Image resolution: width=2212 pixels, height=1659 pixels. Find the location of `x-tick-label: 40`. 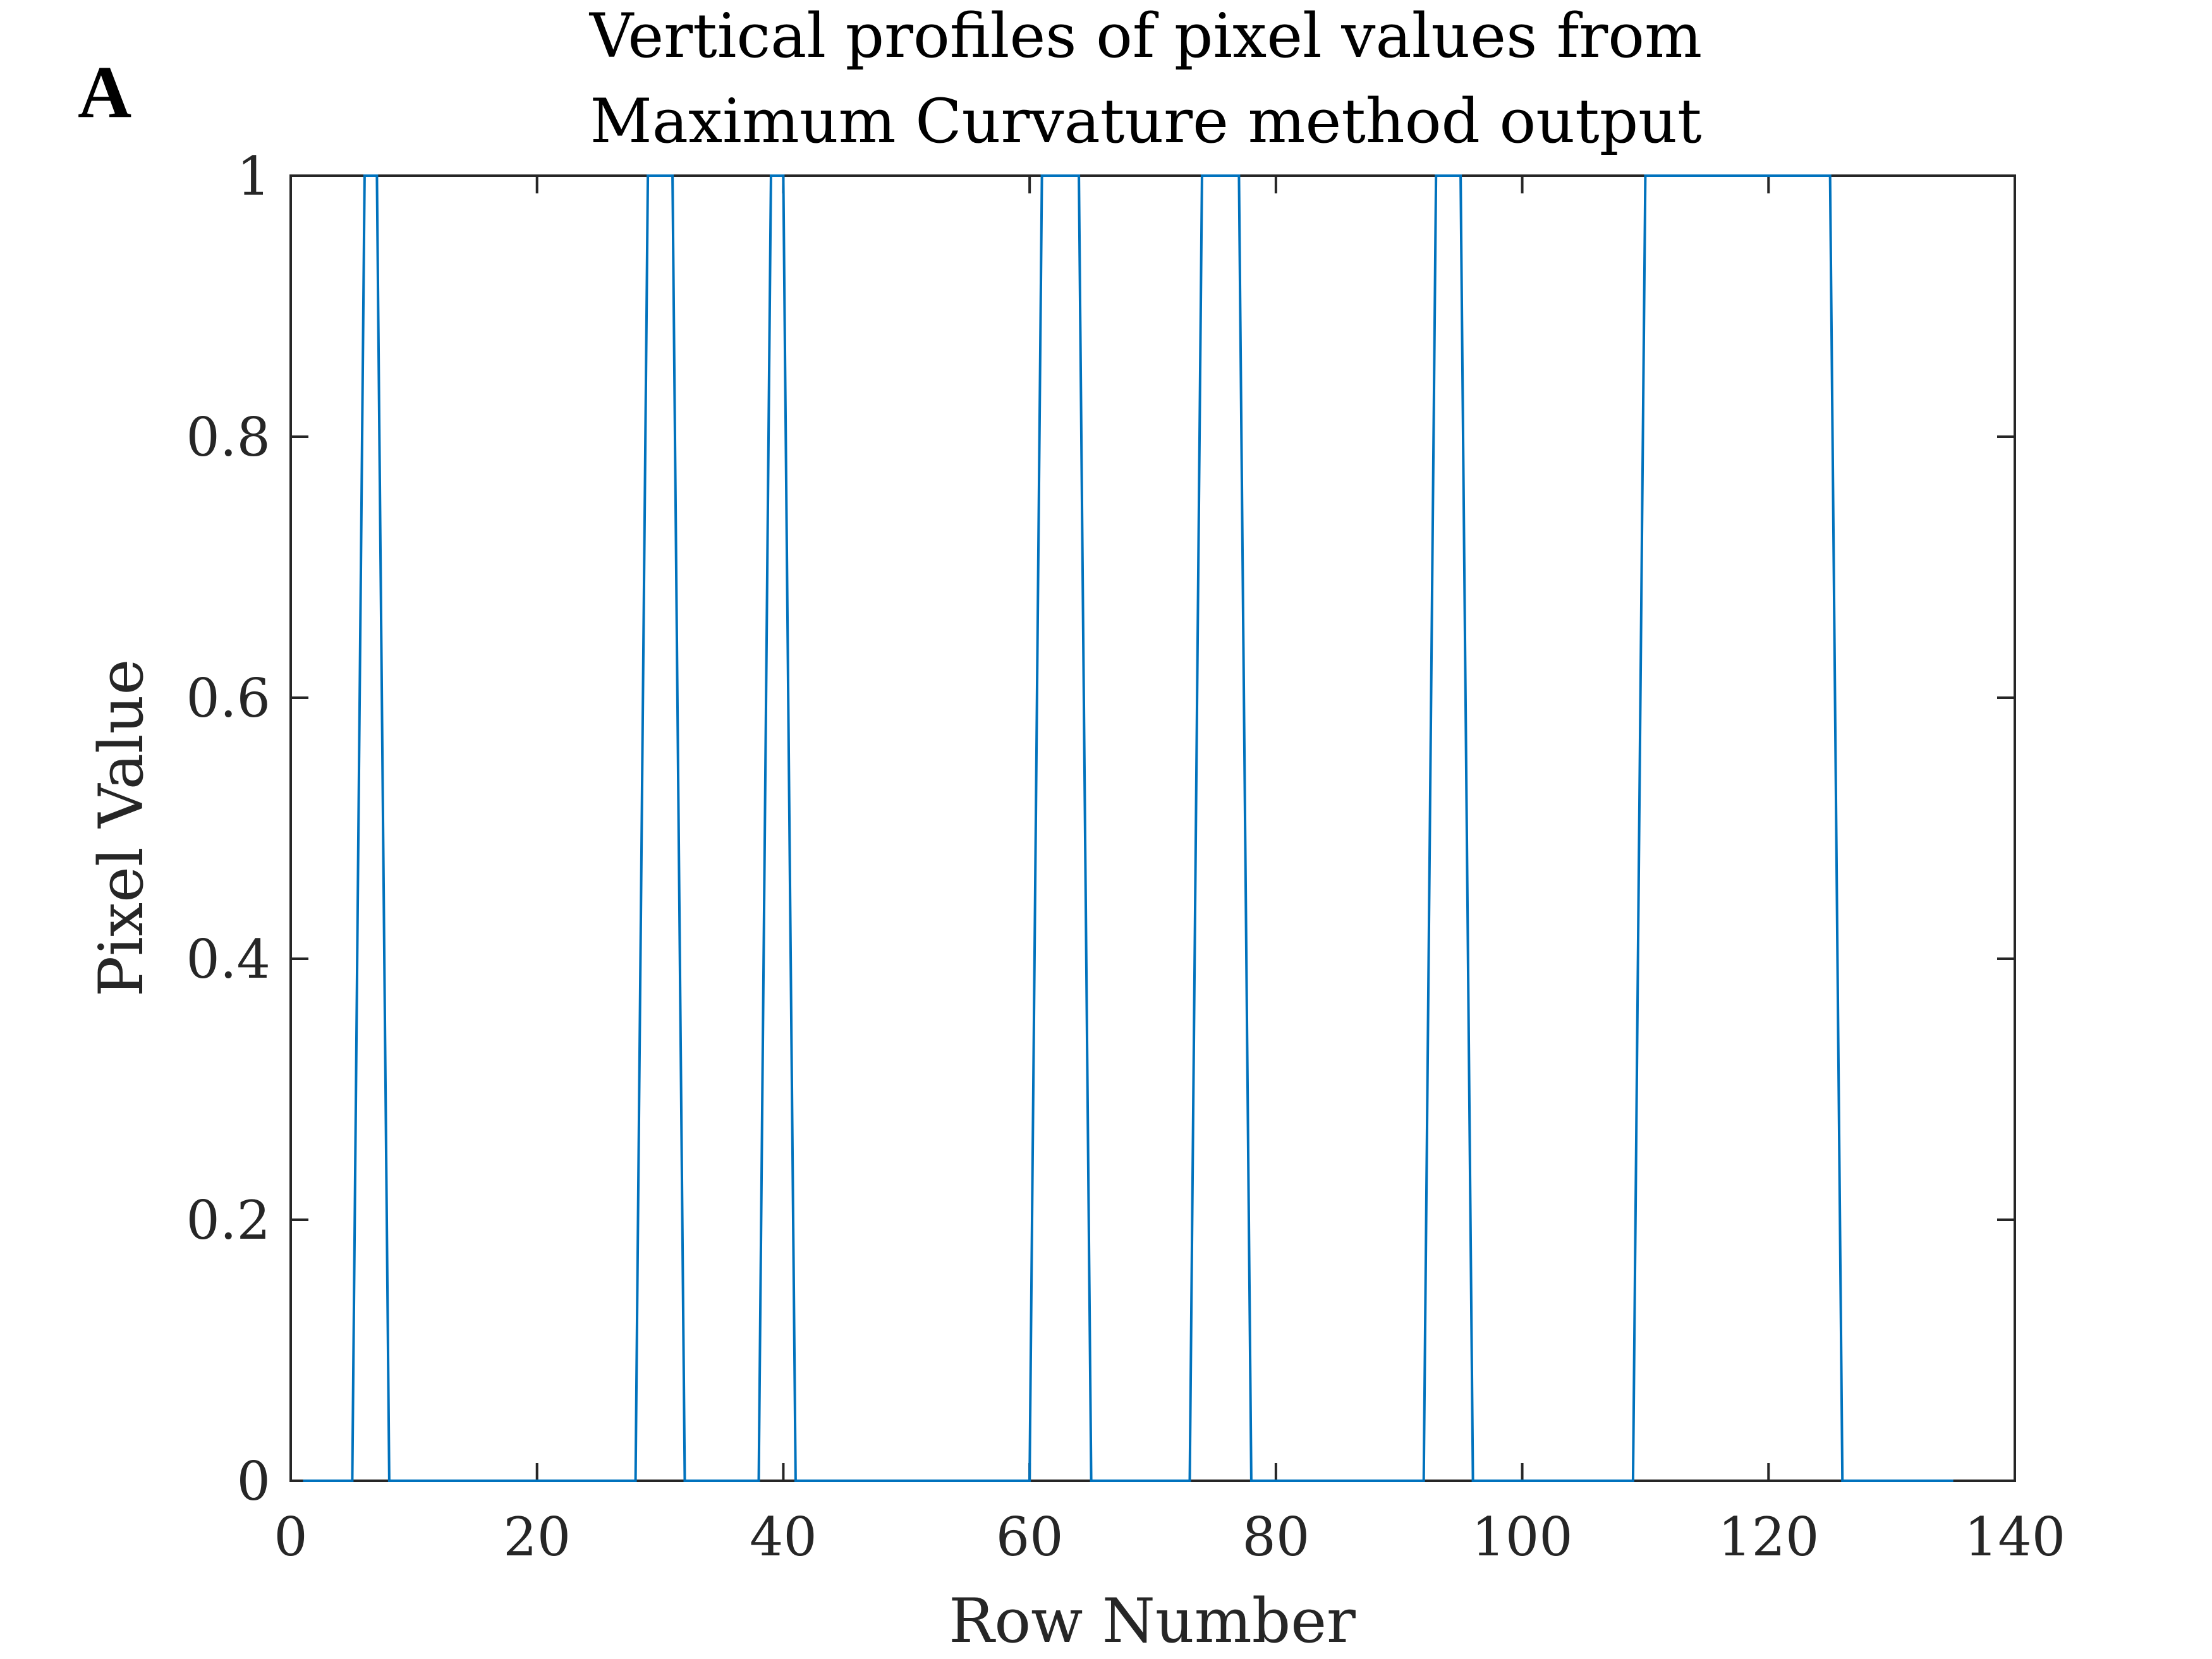

x-tick-label: 40 is located at coordinates (783, 1537).